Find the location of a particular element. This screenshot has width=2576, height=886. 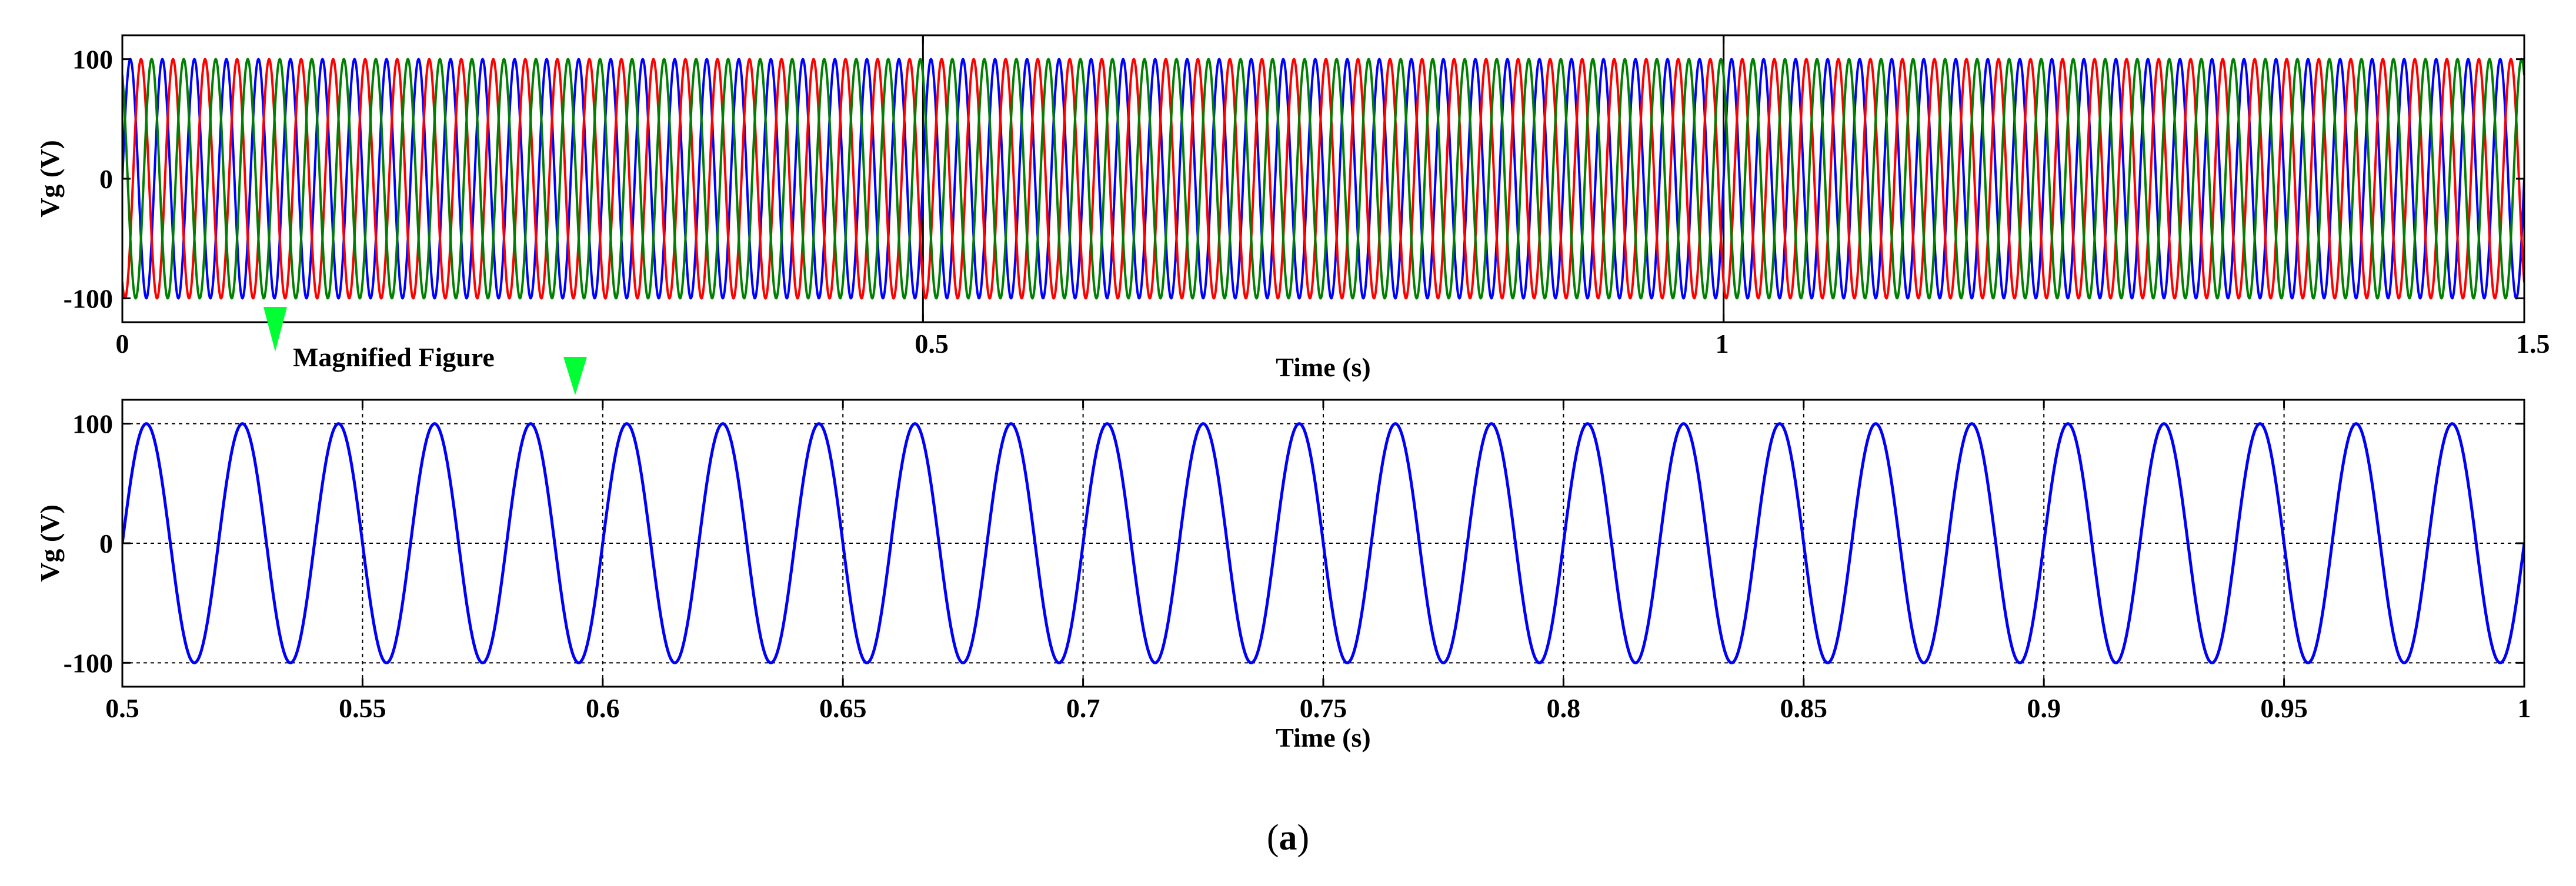

x-tick-label: 0.8 is located at coordinates (1564, 708).